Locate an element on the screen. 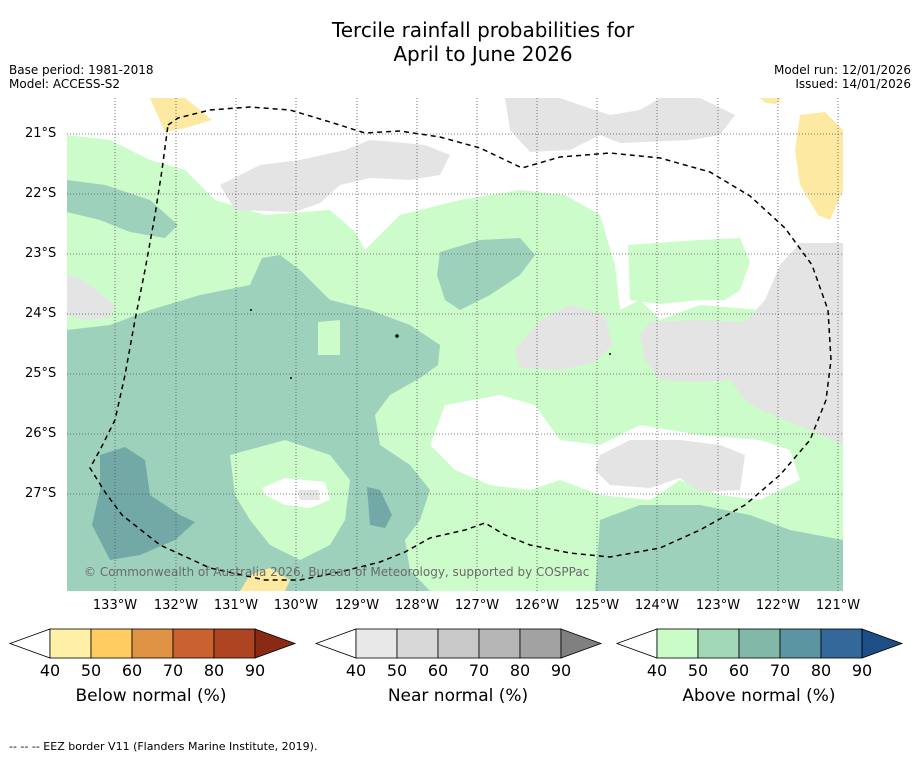 Image resolution: width=919 pixels, height=758 pixels. above-normal-60-oval is located at coordinates (486, 274).